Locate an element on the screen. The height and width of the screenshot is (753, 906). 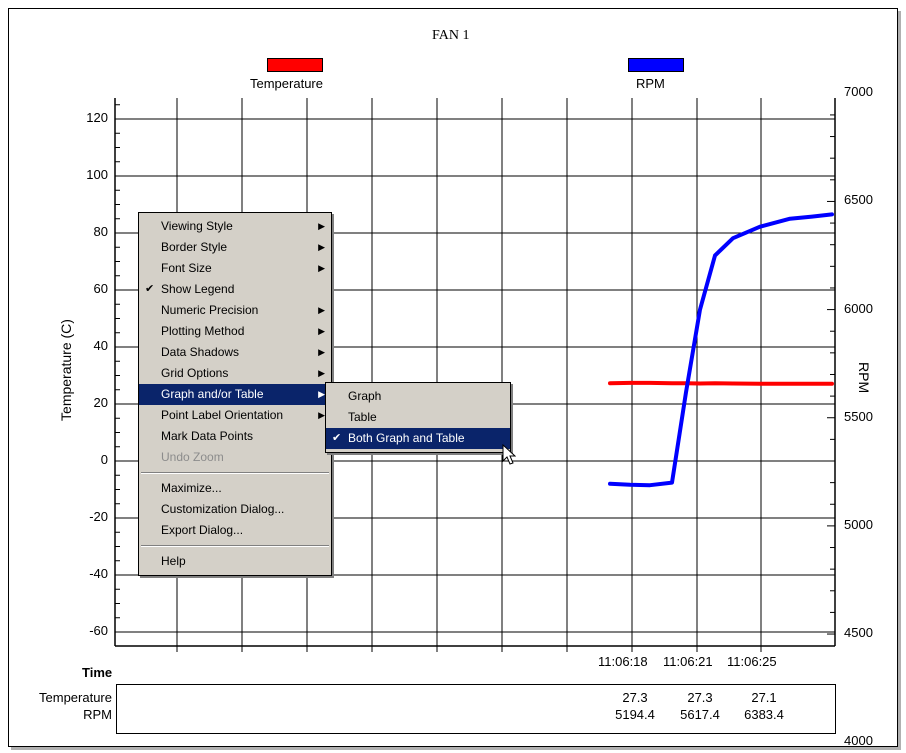
menu-item-mark-data-points: Mark Data Points is located at coordinates (235, 436).